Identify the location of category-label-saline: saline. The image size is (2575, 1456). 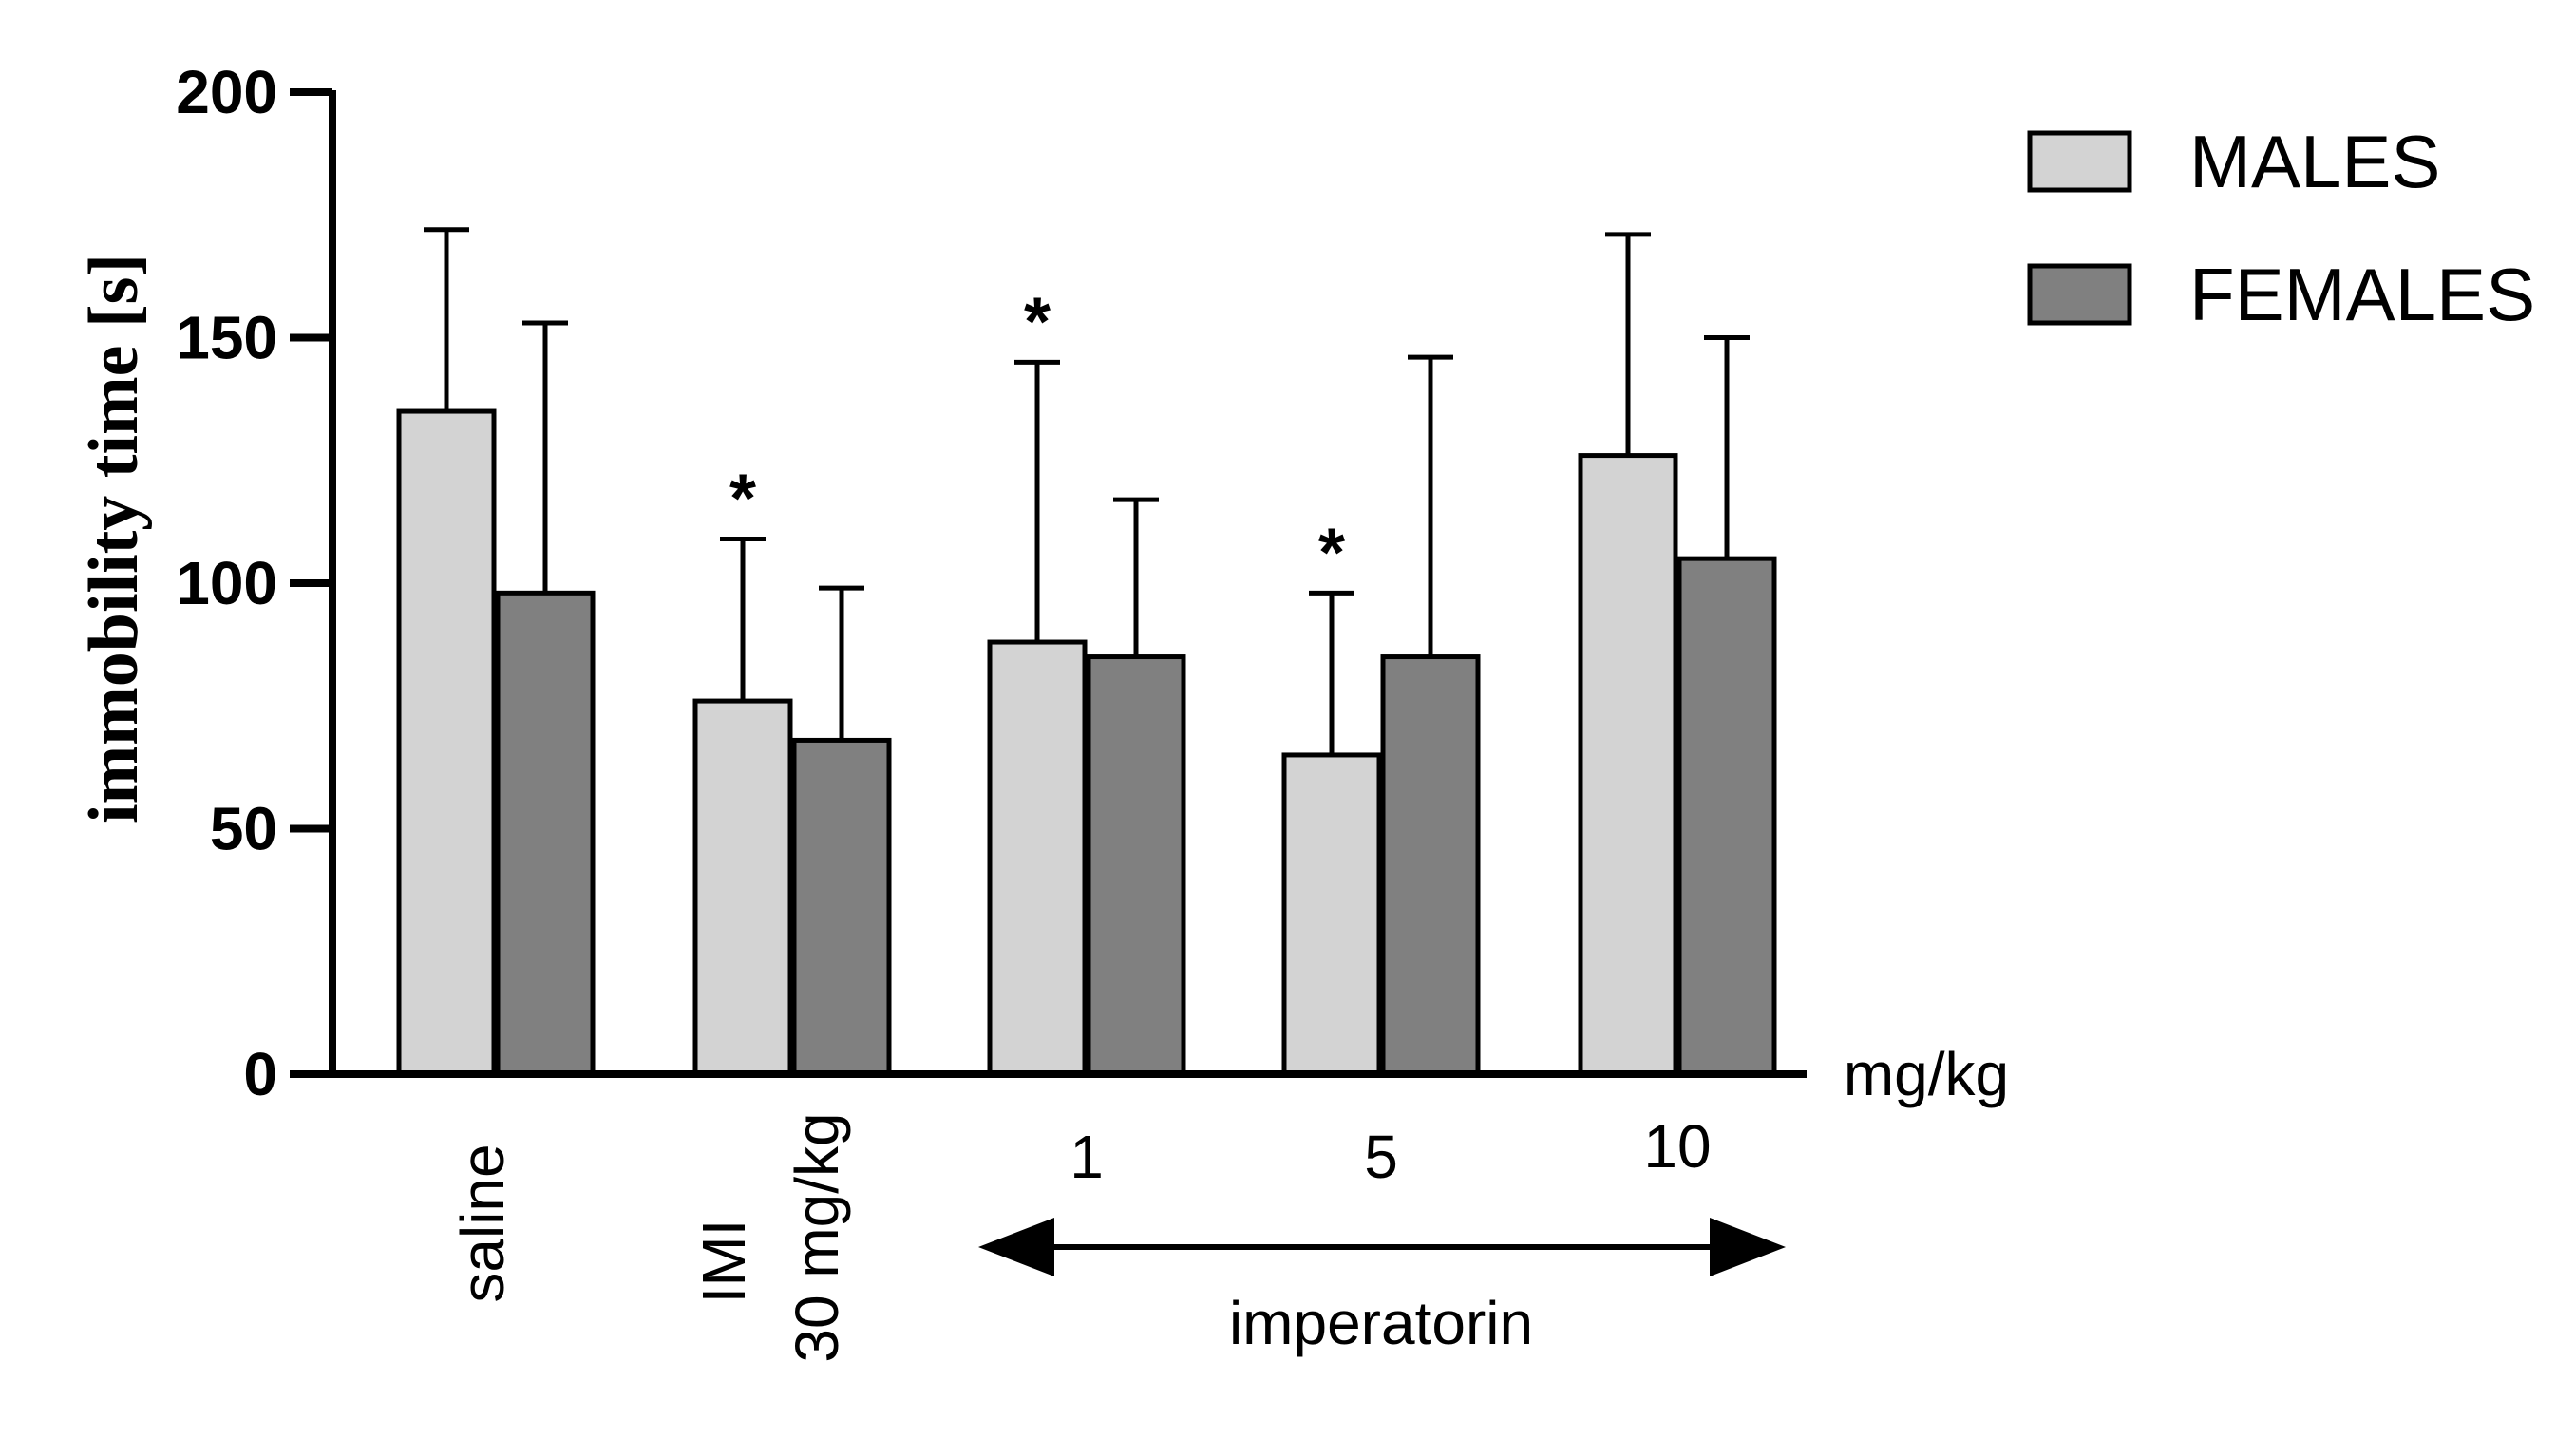
(482, 1223).